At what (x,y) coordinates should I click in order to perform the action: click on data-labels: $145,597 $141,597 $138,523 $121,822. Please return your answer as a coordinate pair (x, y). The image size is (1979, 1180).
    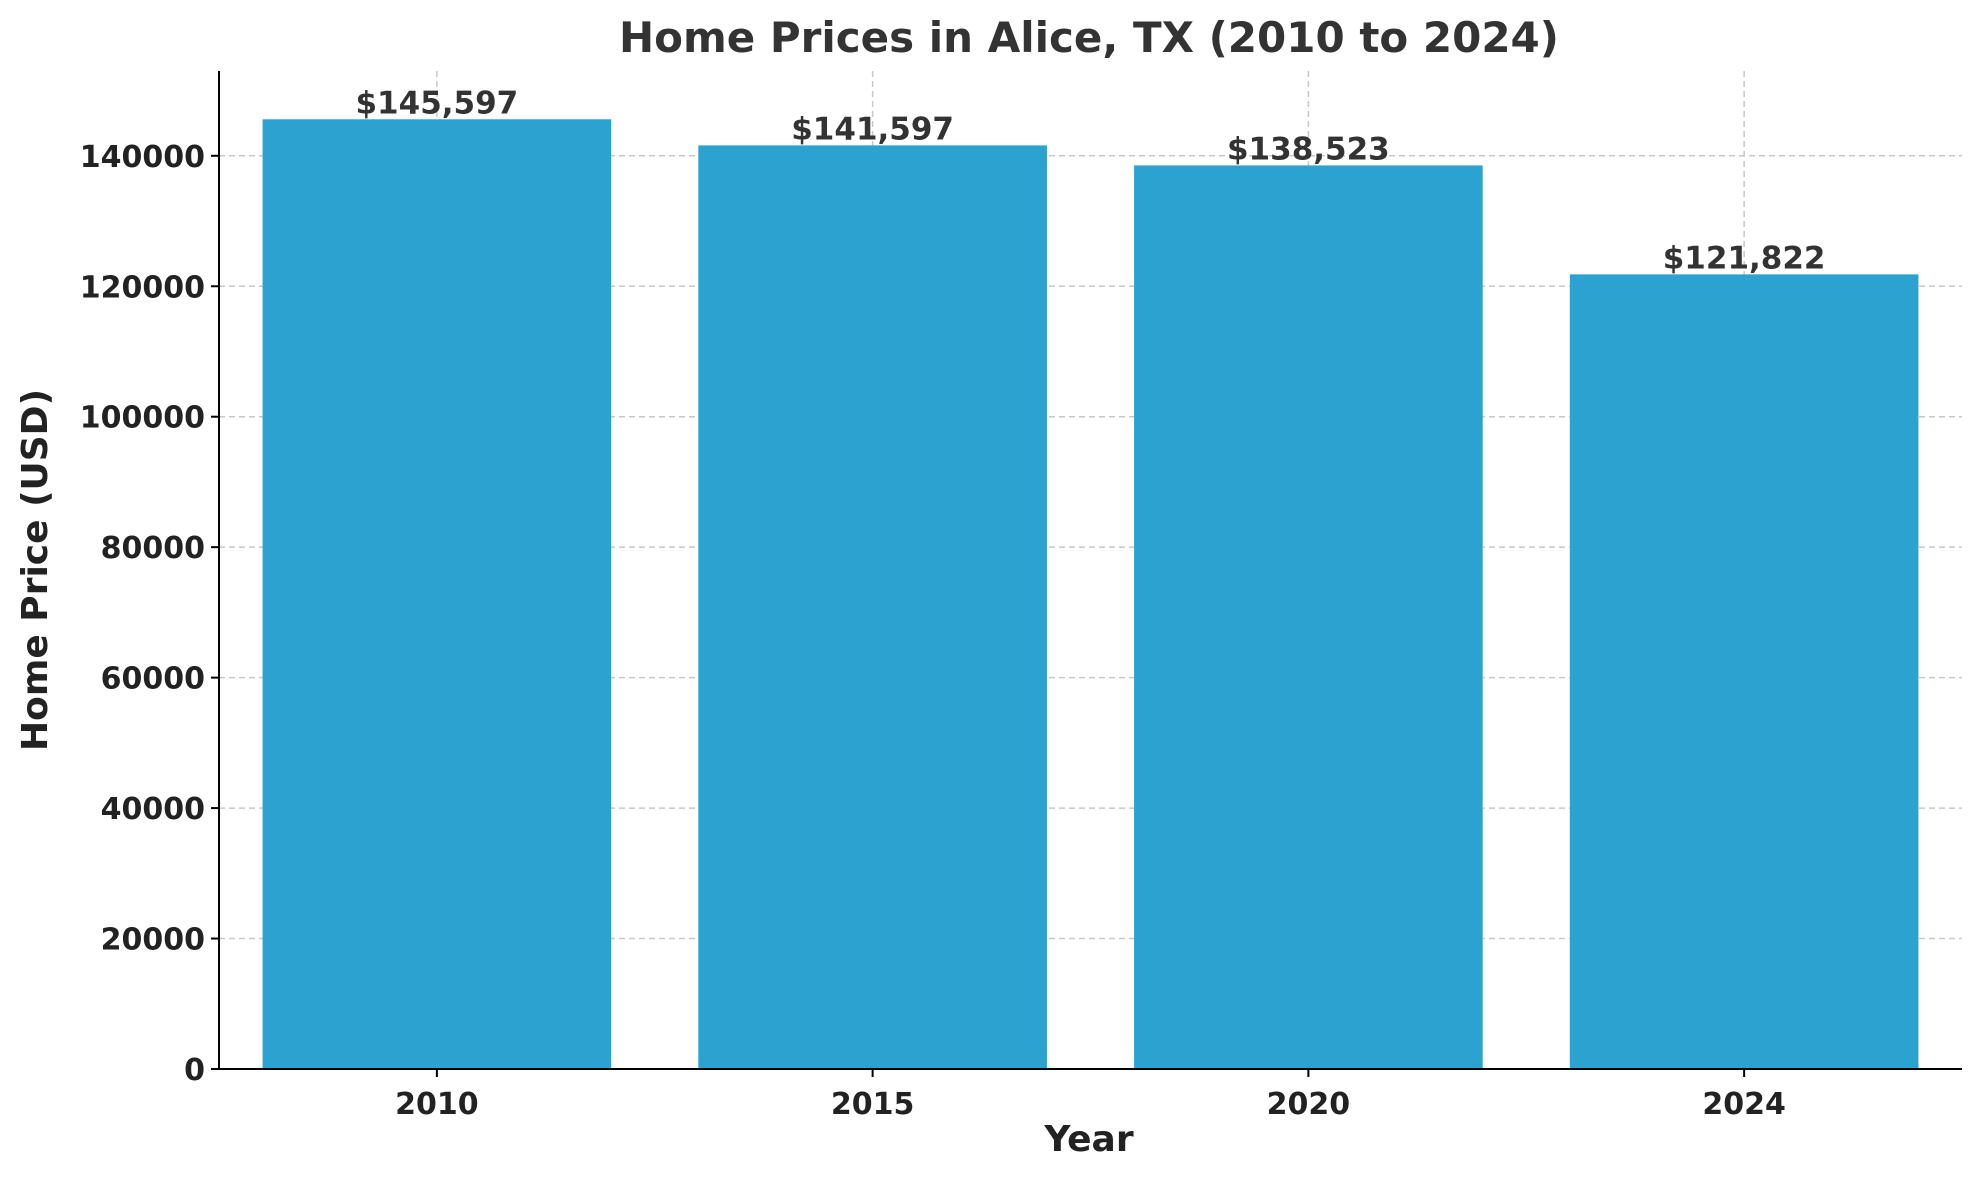
    Looking at the image, I should click on (1090, 180).